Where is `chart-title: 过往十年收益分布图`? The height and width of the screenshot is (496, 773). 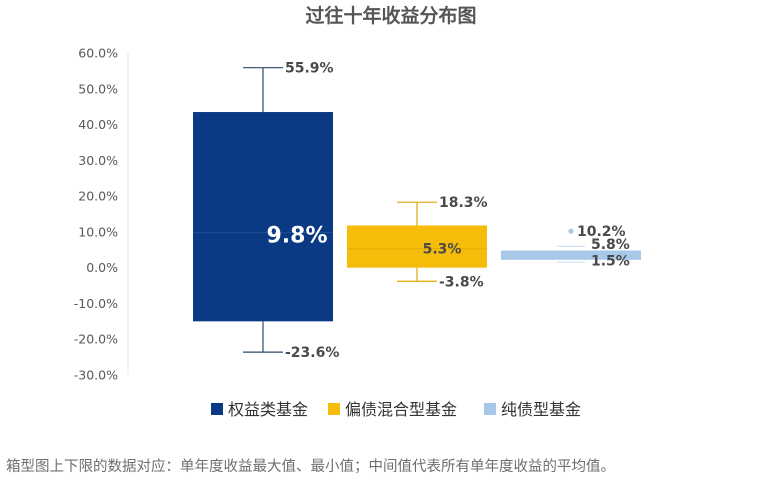
chart-title: 过往十年收益分布图 is located at coordinates (390, 15).